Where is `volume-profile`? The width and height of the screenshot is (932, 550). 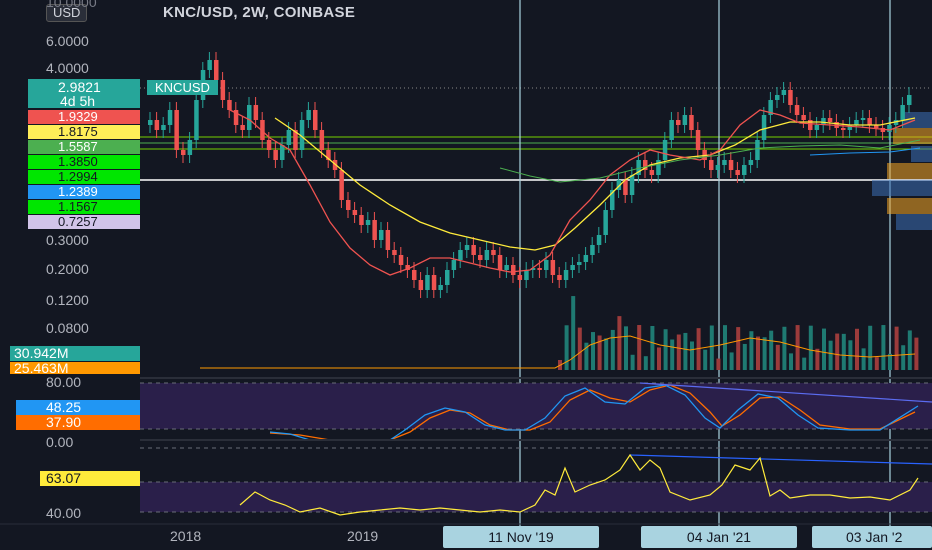
volume-profile is located at coordinates (902, 171).